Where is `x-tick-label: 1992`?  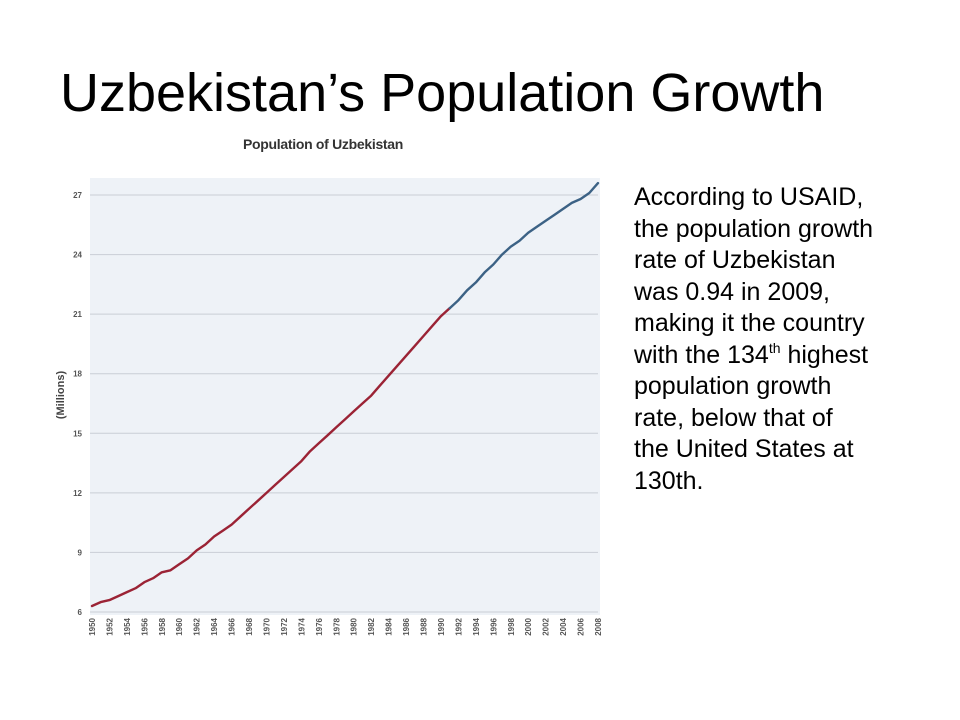 x-tick-label: 1992 is located at coordinates (458, 626).